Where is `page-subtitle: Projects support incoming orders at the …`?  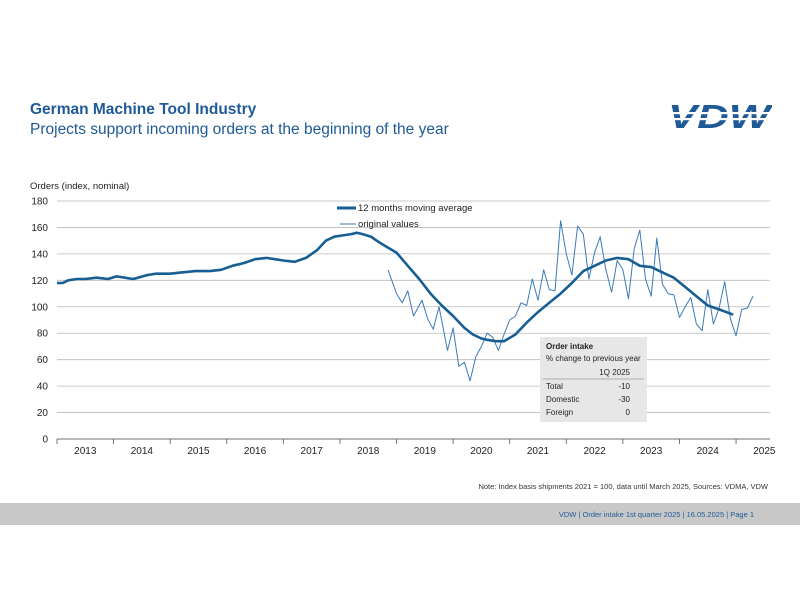
page-subtitle: Projects support incoming orders at the … is located at coordinates (239, 129).